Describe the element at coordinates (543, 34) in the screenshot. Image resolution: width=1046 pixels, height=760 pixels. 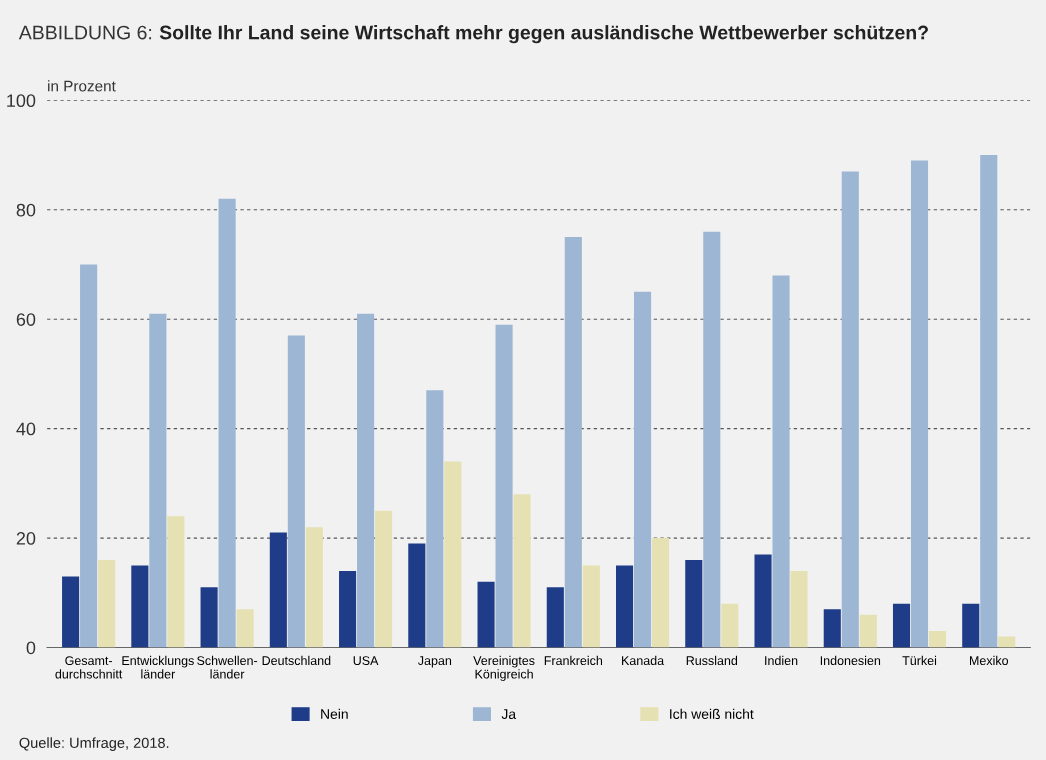
I see `chart-subtitle: Sollte Ihr Land seine Wirtschaft mehr gegen ausländische Wettbewerber schützen?` at that location.